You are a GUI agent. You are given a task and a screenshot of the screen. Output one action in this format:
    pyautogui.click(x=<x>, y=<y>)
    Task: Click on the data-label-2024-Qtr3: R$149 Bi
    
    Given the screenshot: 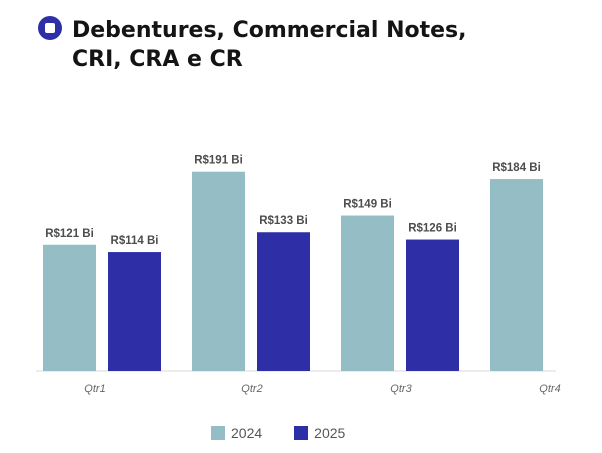 What is the action you would take?
    pyautogui.click(x=367, y=205)
    